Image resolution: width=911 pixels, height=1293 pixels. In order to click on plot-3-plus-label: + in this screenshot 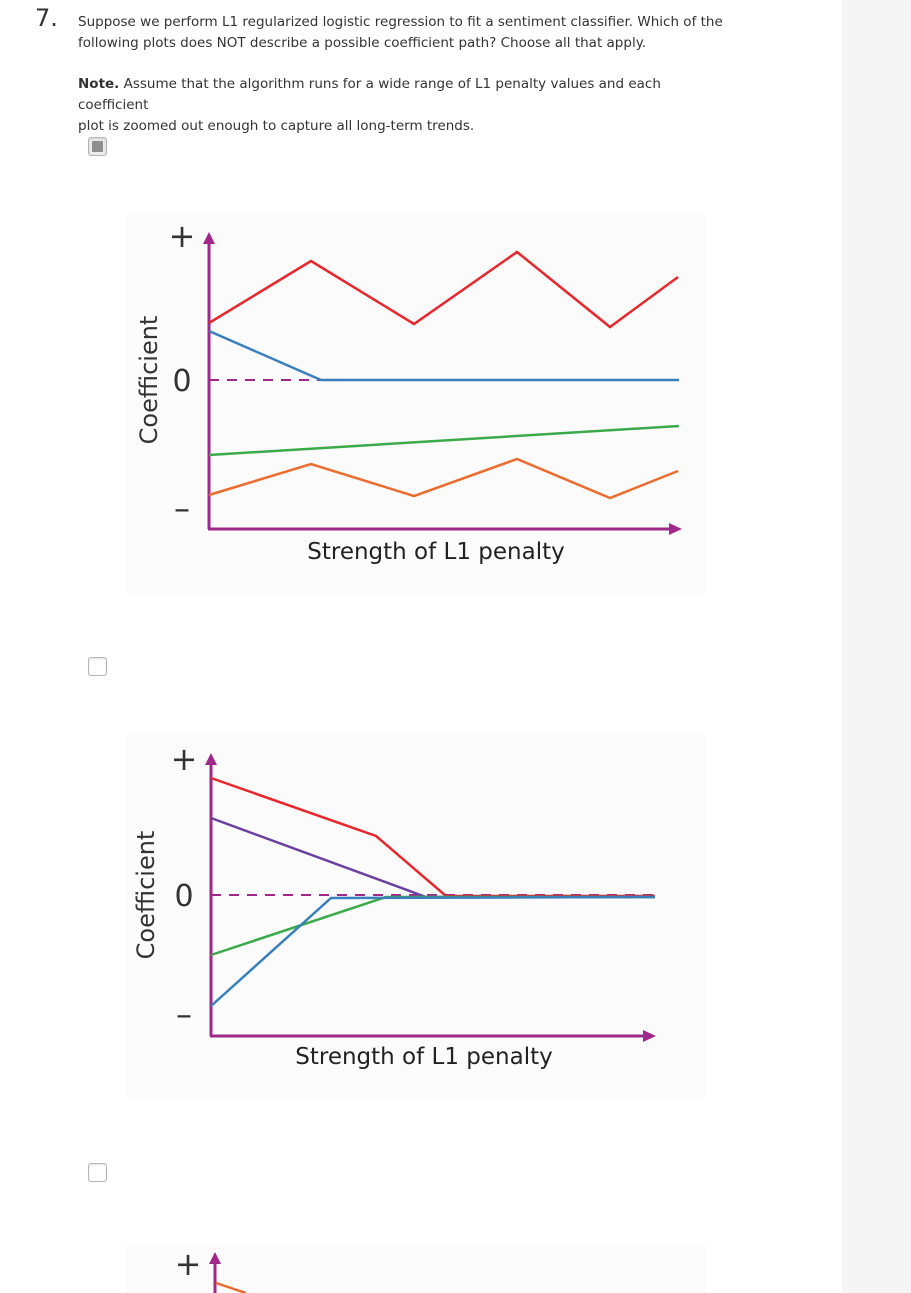, I will do `click(188, 1264)`.